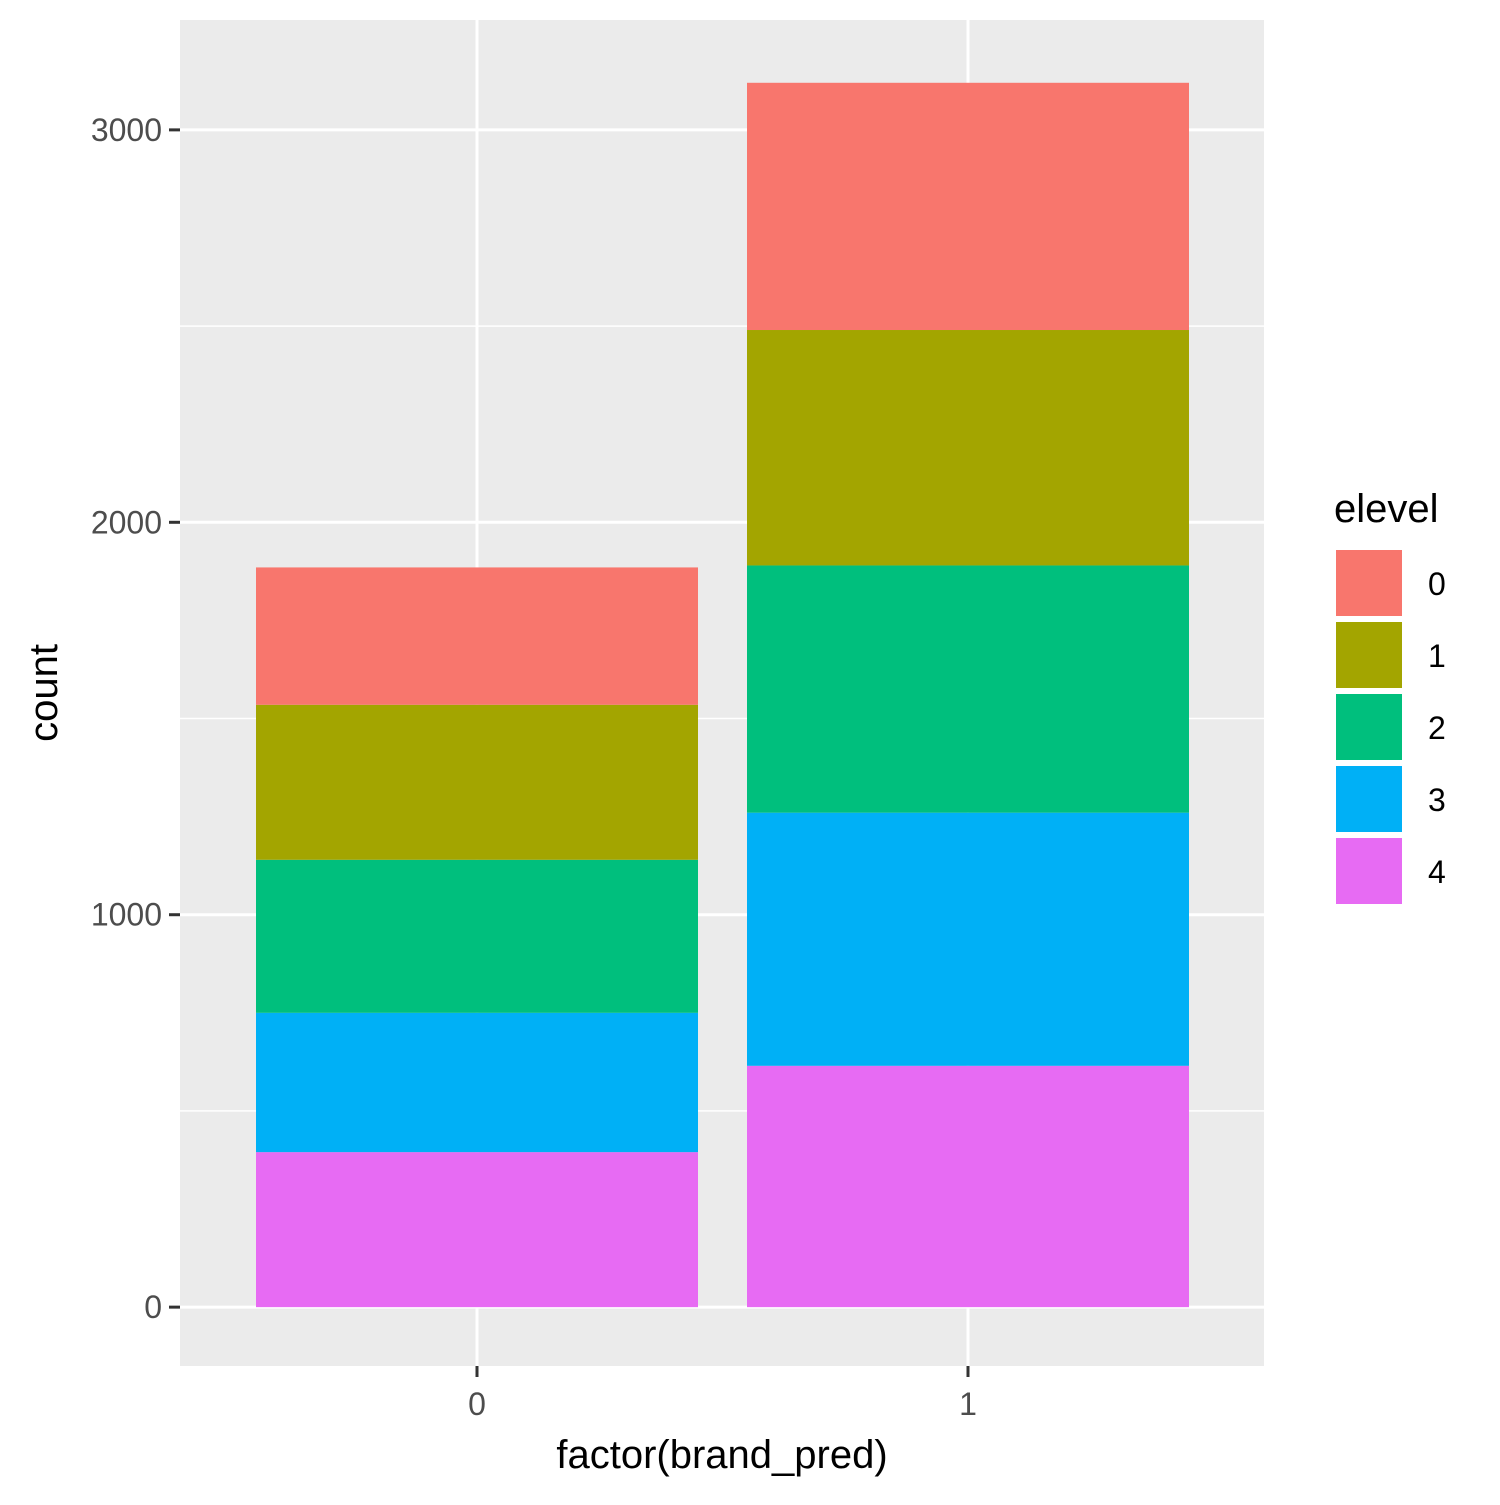 This screenshot has width=1500, height=1505. Describe the element at coordinates (968, 939) in the screenshot. I see `bar-segment-cat1-elevel3` at that location.